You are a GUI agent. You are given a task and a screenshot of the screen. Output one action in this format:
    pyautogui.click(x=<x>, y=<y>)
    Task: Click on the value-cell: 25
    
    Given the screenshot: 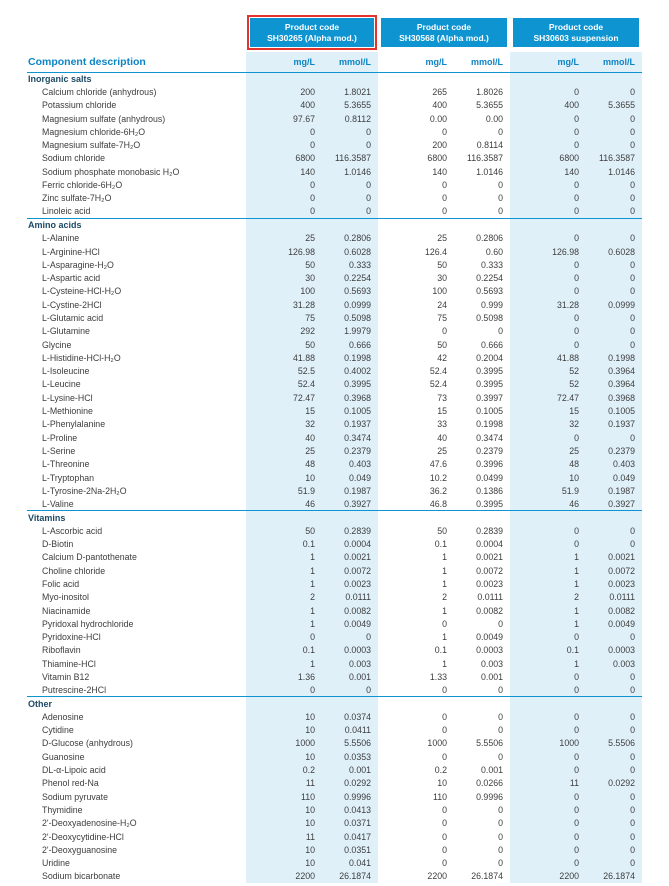 What is the action you would take?
    pyautogui.click(x=548, y=451)
    